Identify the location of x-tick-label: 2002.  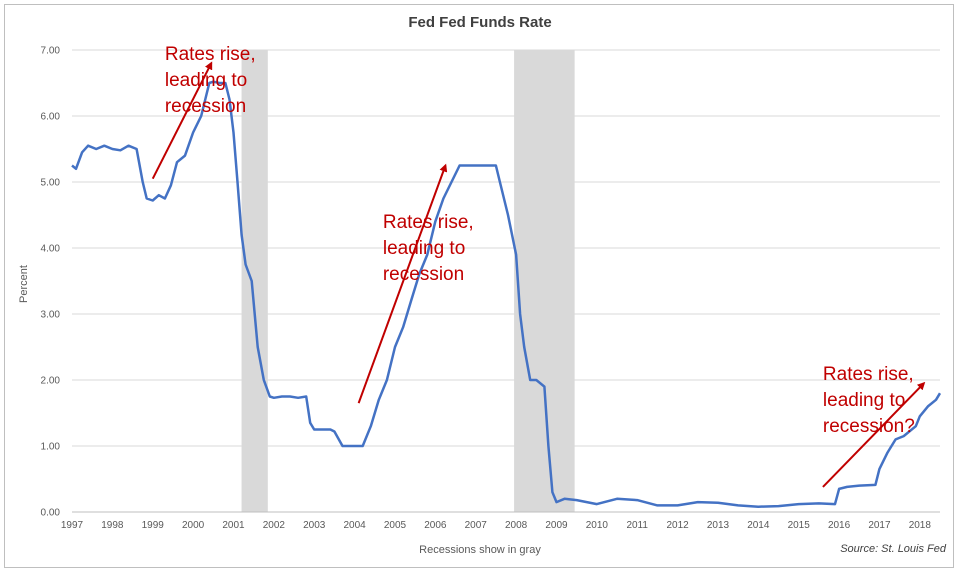
(274, 525).